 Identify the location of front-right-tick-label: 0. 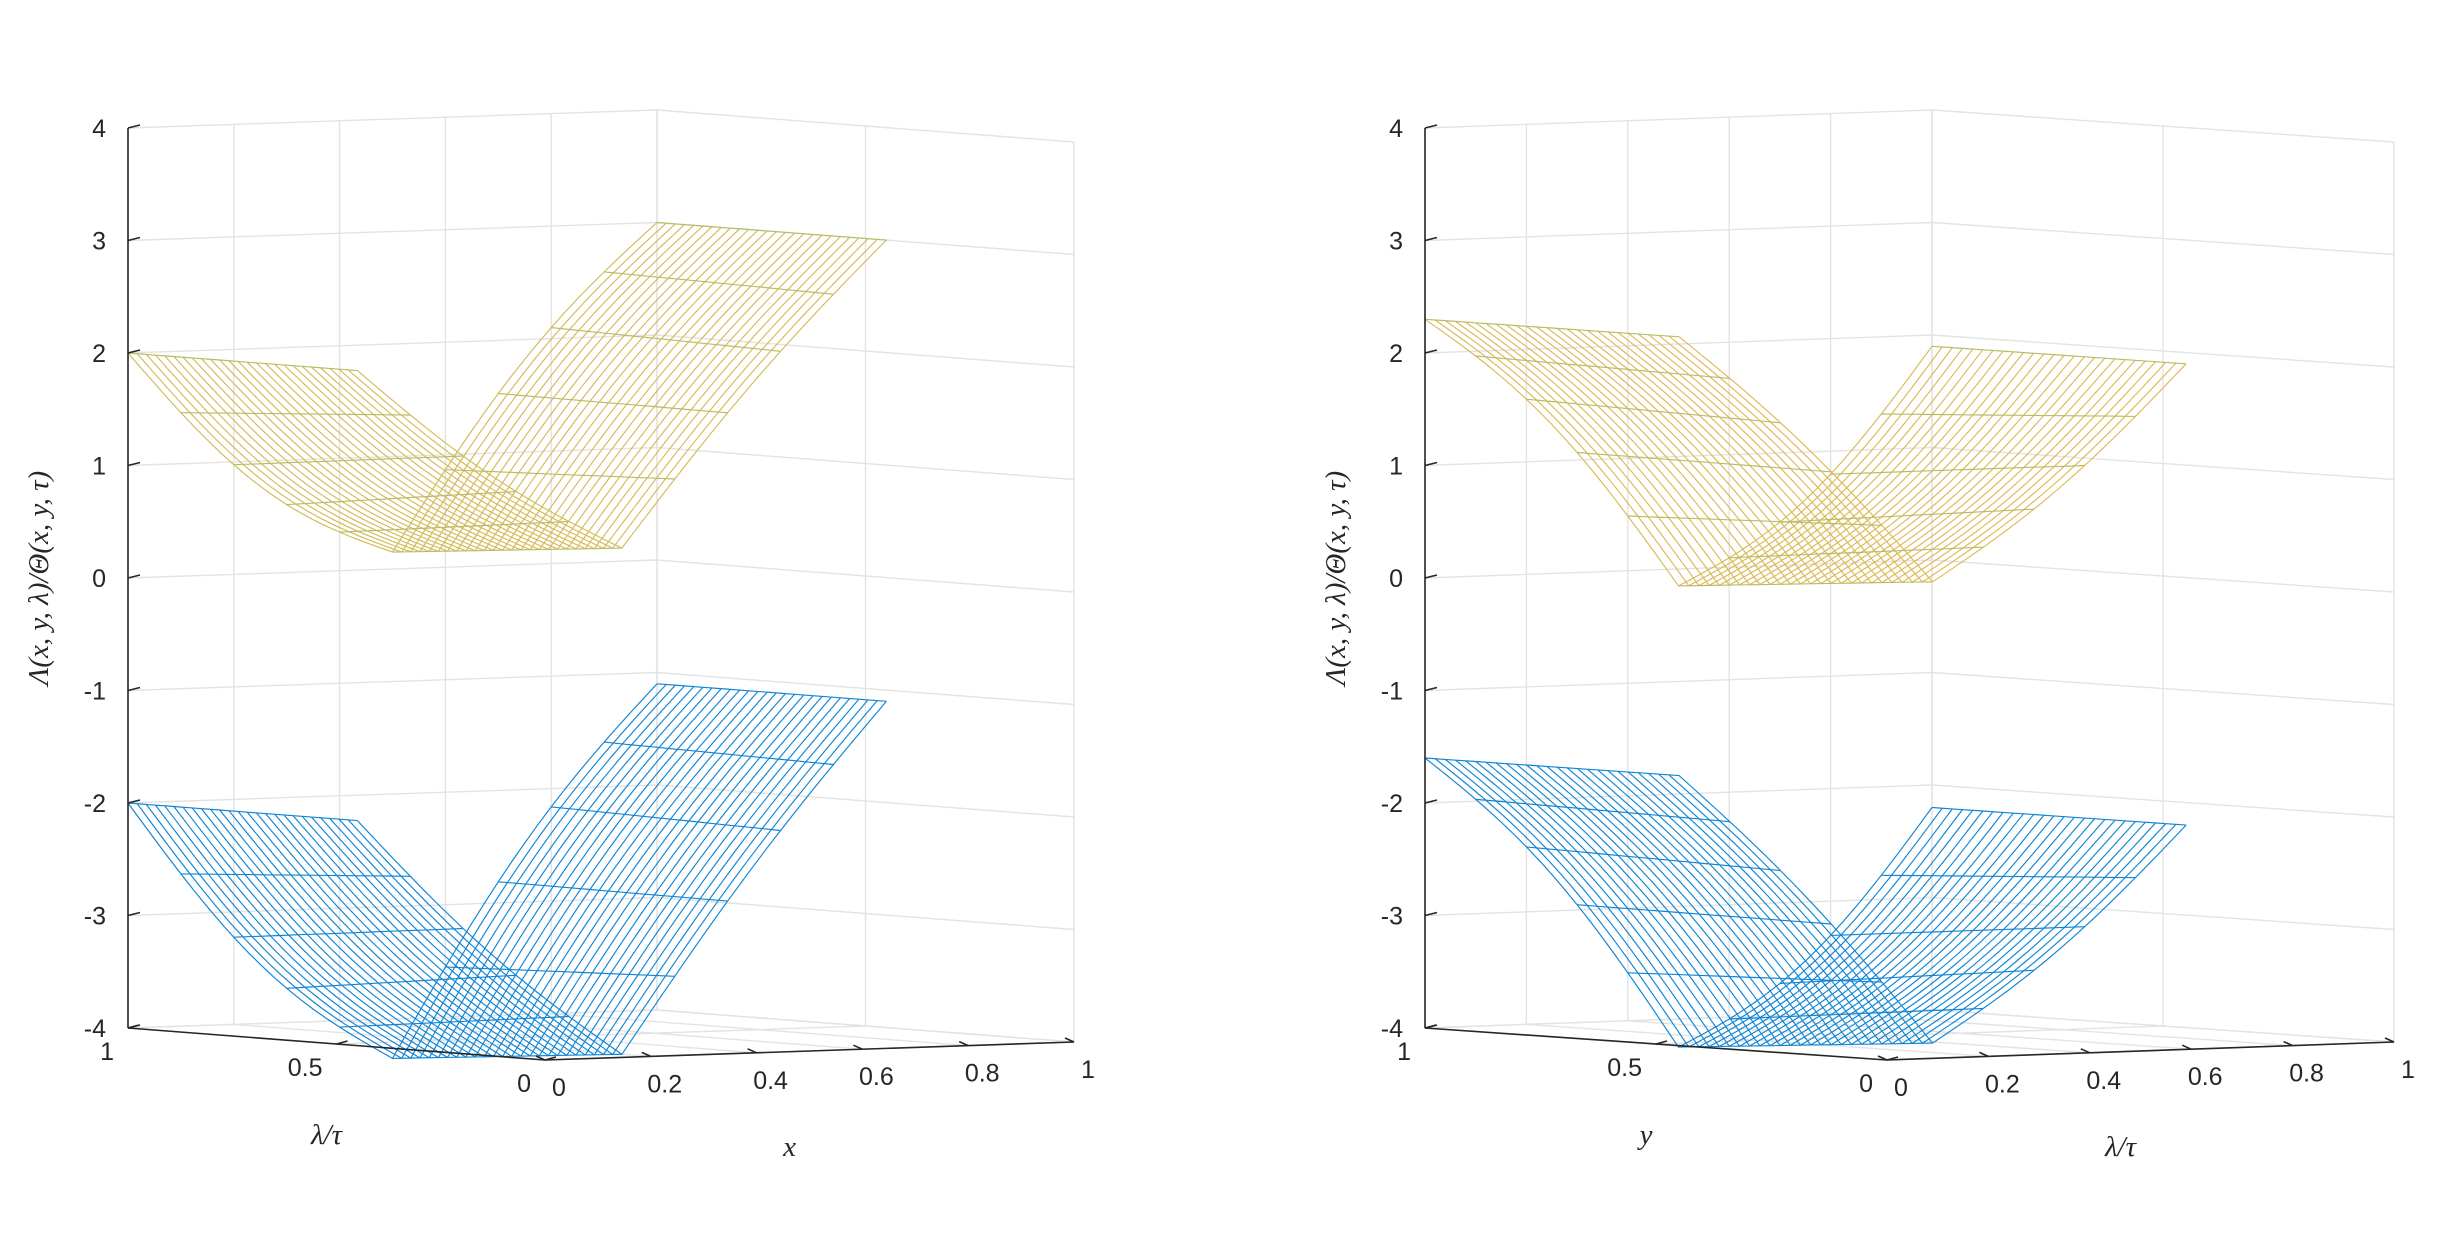
(1901, 1088).